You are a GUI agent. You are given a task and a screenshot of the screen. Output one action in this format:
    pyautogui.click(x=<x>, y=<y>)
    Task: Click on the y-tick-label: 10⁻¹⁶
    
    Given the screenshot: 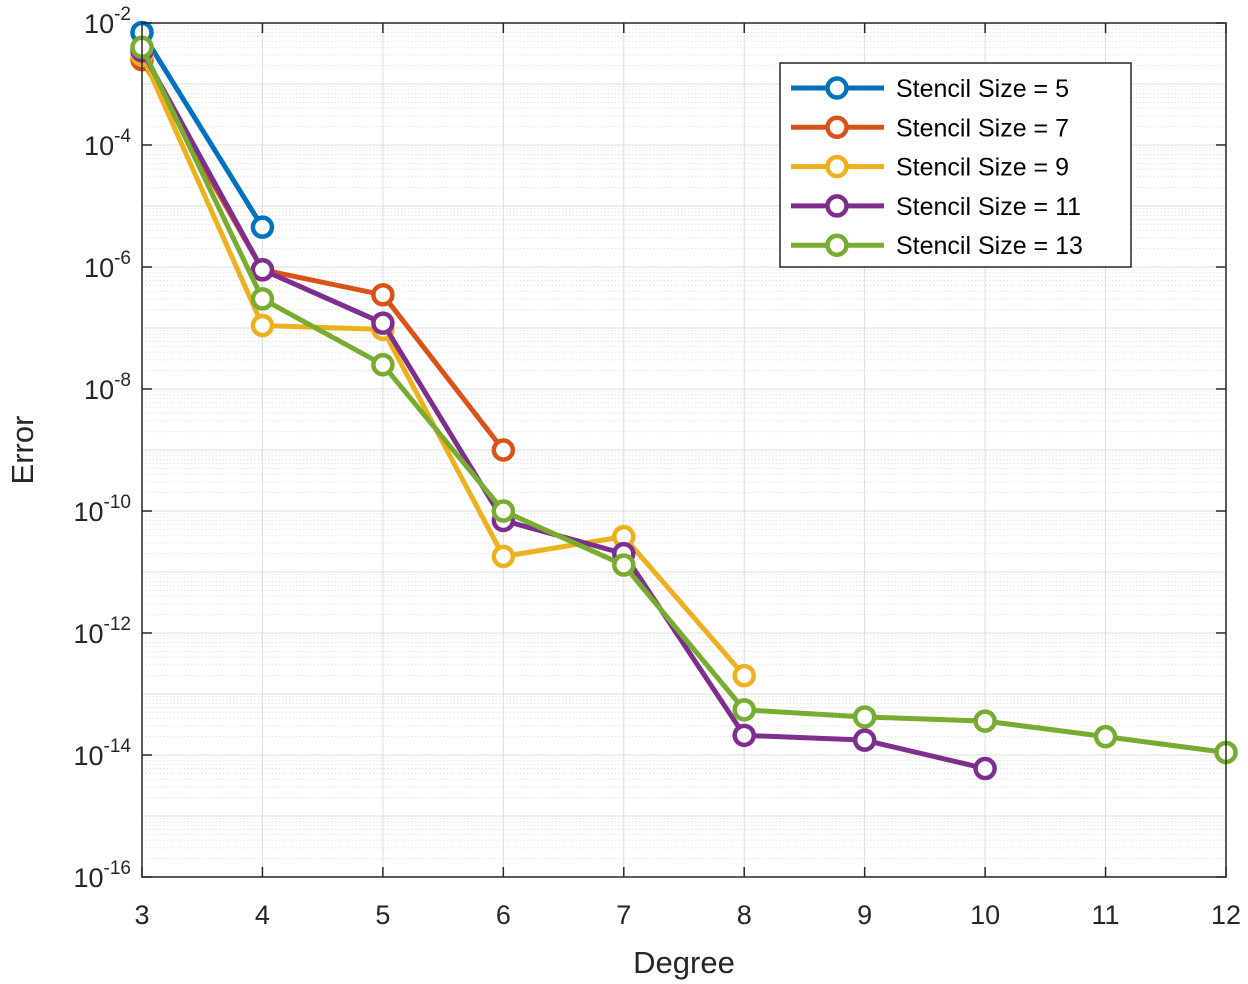 What is the action you would take?
    pyautogui.click(x=102, y=875)
    